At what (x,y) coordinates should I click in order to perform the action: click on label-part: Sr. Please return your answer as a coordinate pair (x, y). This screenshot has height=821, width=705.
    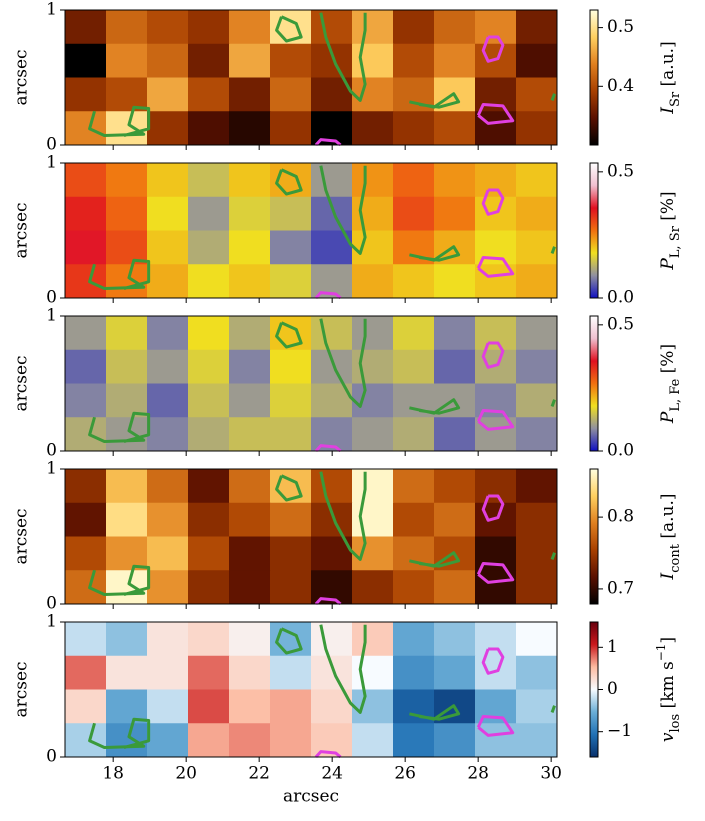
    Looking at the image, I should click on (675, 99).